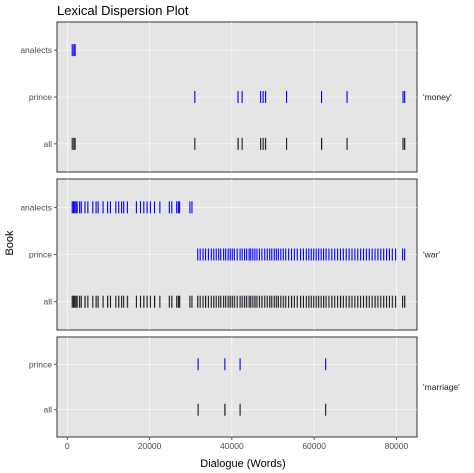 The height and width of the screenshot is (473, 474). I want to click on x-tick-label: 40000, so click(232, 446).